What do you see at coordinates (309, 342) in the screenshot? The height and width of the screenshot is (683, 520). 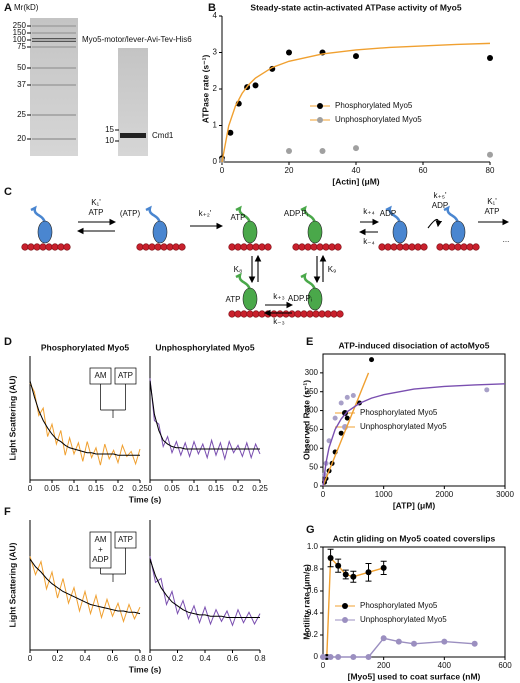 I see `panel-letter: E` at bounding box center [309, 342].